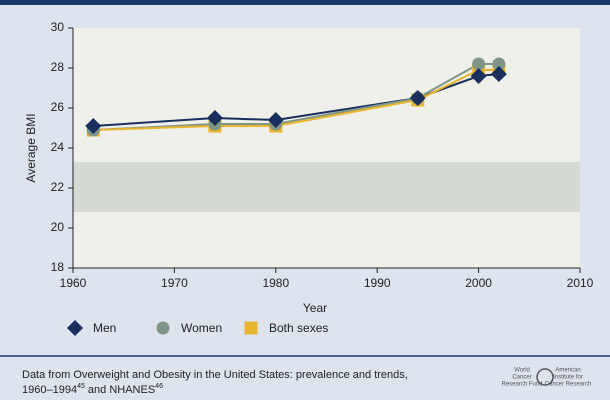 This screenshot has width=610, height=400. What do you see at coordinates (521, 385) in the screenshot?
I see `logo-text: Research Fund` at bounding box center [521, 385].